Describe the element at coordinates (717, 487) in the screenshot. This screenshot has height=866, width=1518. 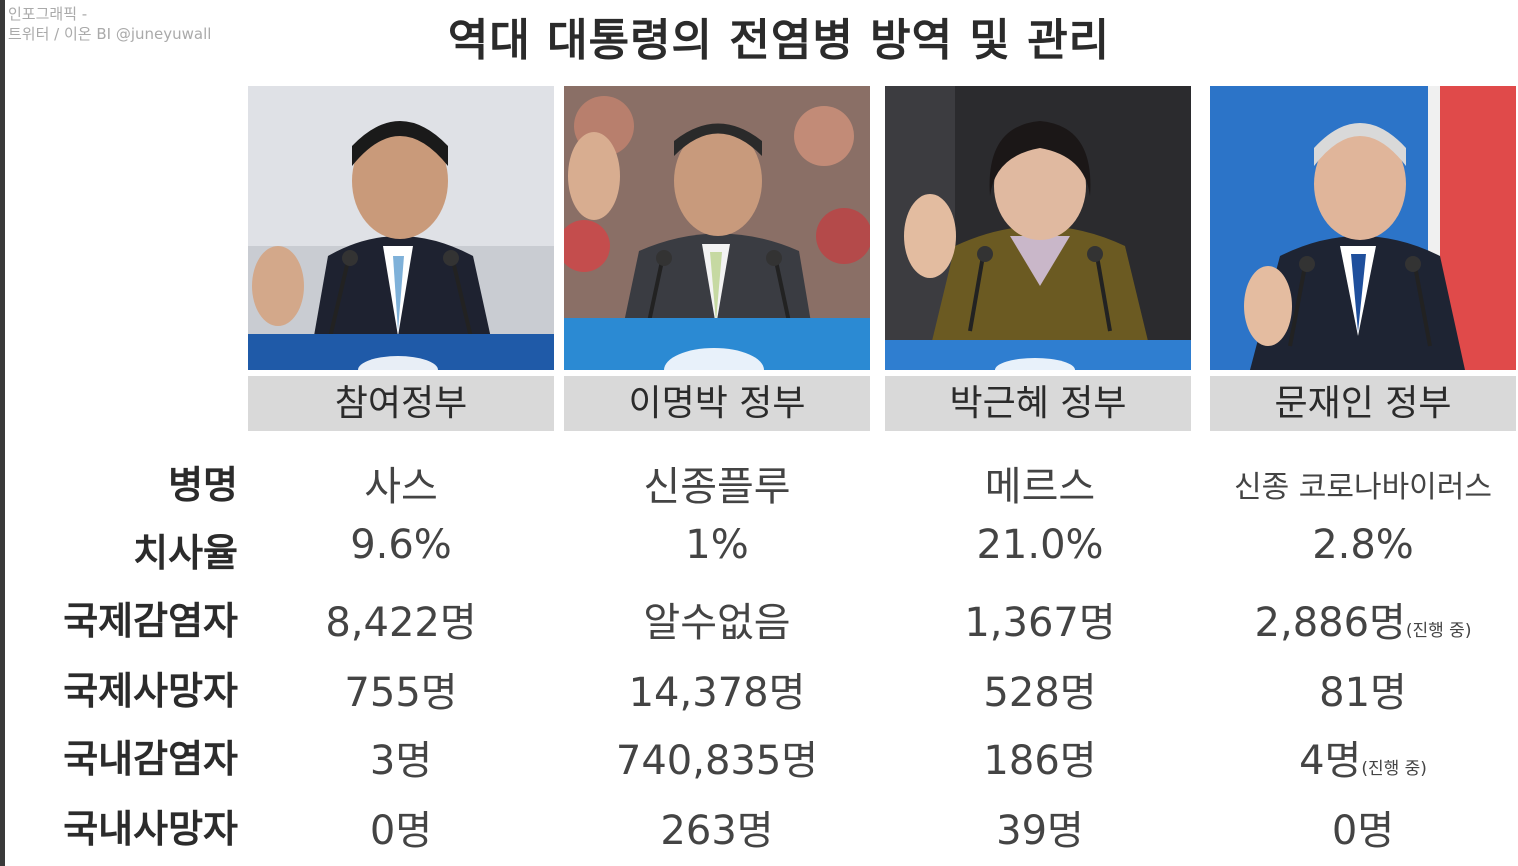
I see `cell-disease-2: 신종플루` at that location.